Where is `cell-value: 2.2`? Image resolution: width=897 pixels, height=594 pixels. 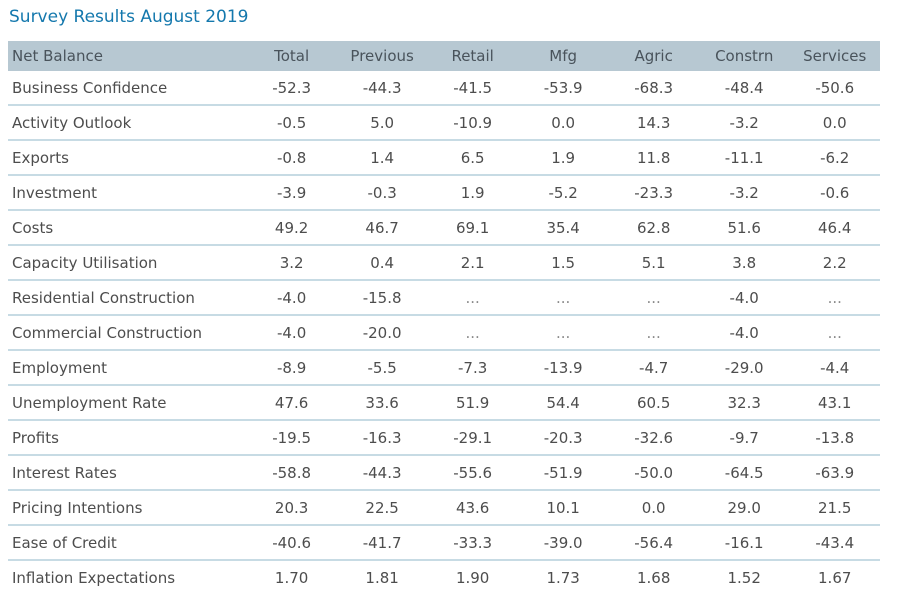
cell-value: 2.2 is located at coordinates (834, 263).